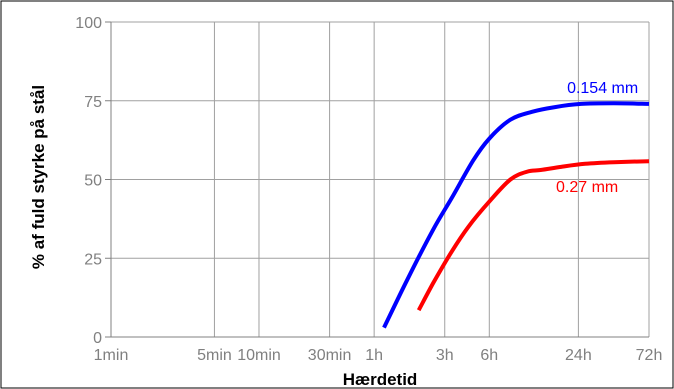 The height and width of the screenshot is (389, 674). What do you see at coordinates (88, 23) in the screenshot?
I see `y-tick-label: 100` at bounding box center [88, 23].